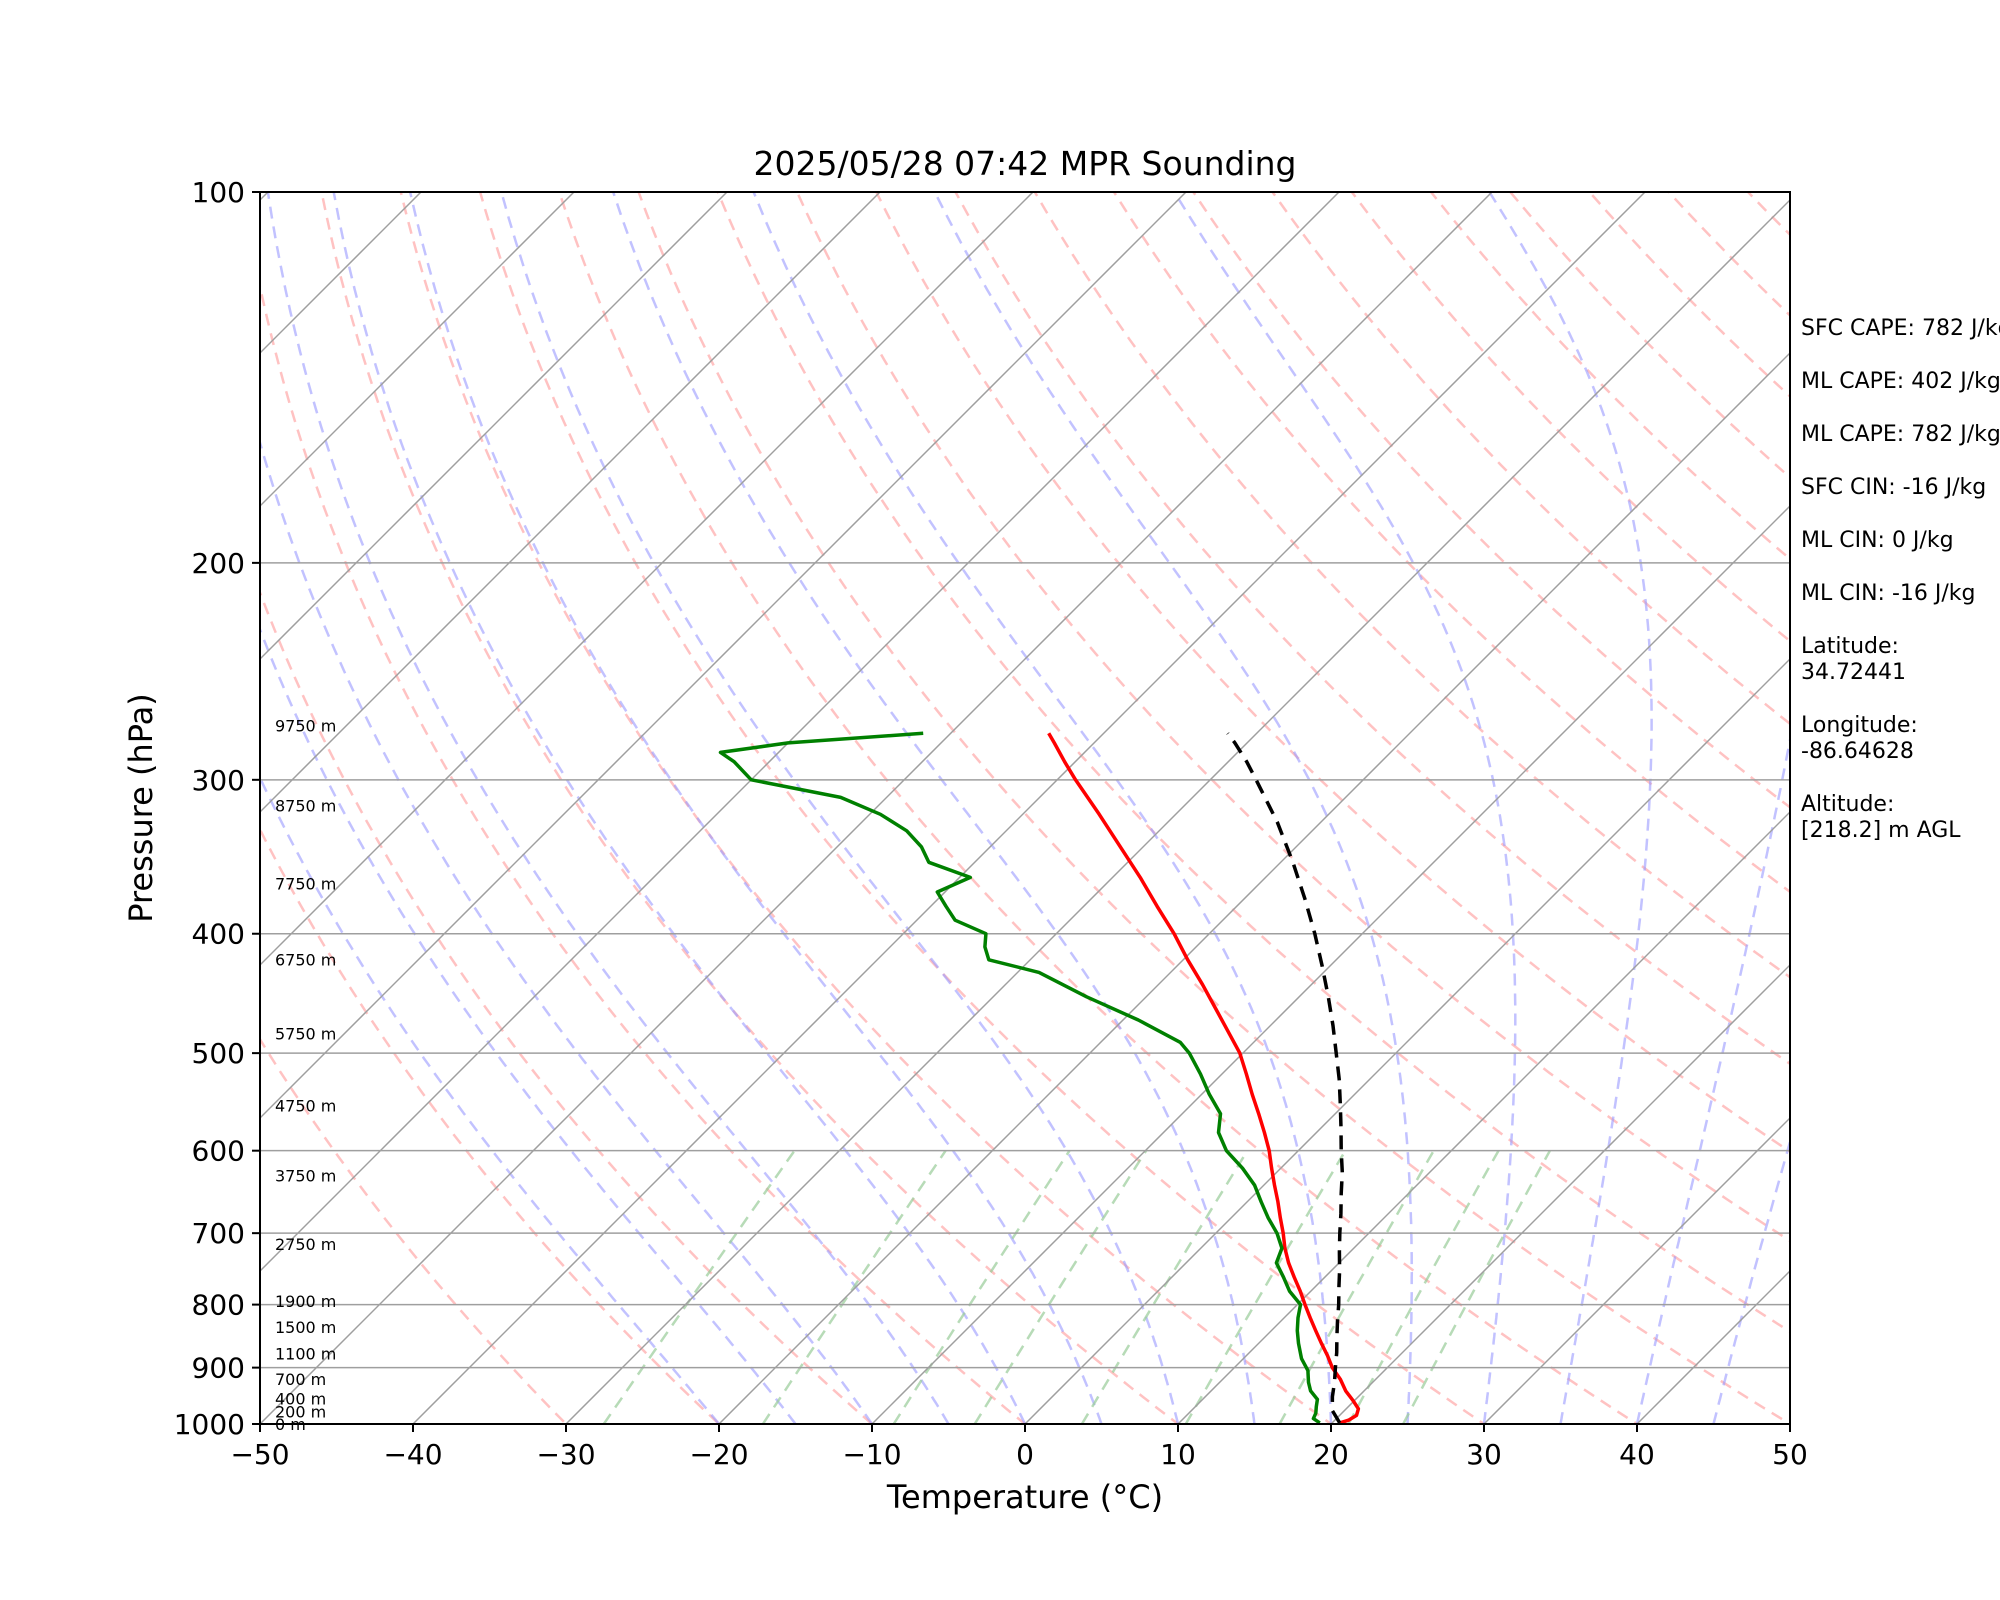 Image resolution: width=2000 pixels, height=1600 pixels. Describe the element at coordinates (1859, 725) in the screenshot. I see `longitude-label: Longitude:` at that location.